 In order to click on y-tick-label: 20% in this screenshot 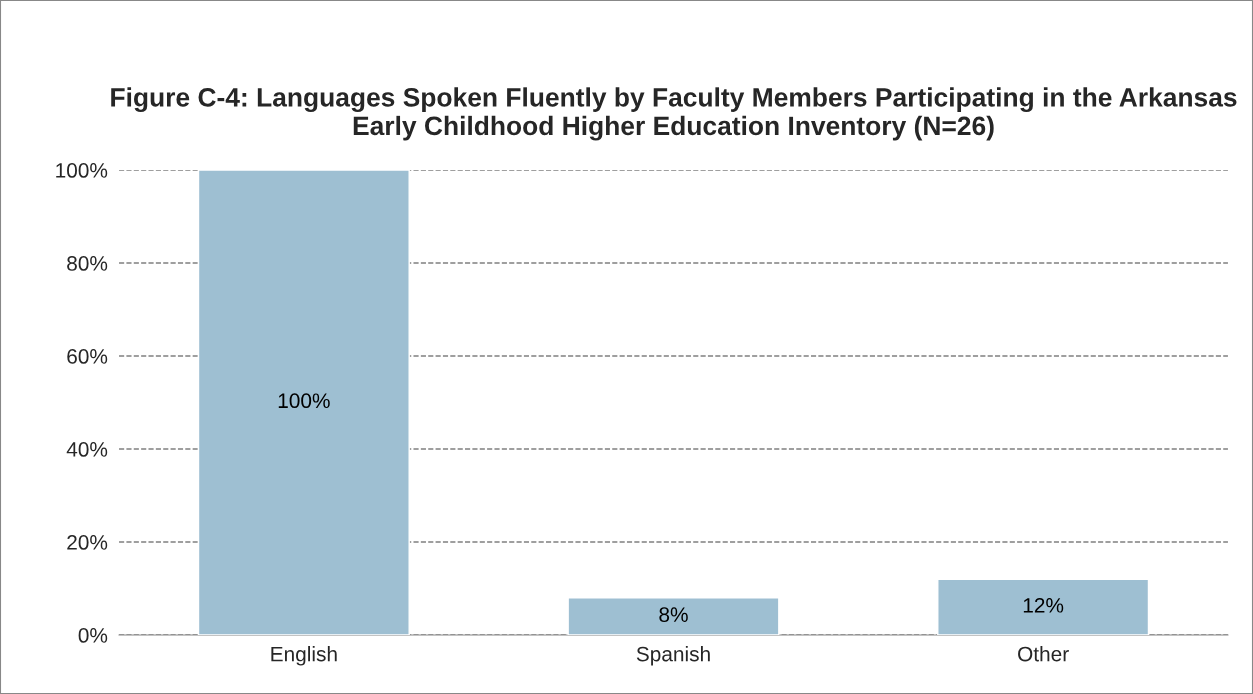, I will do `click(87, 542)`.